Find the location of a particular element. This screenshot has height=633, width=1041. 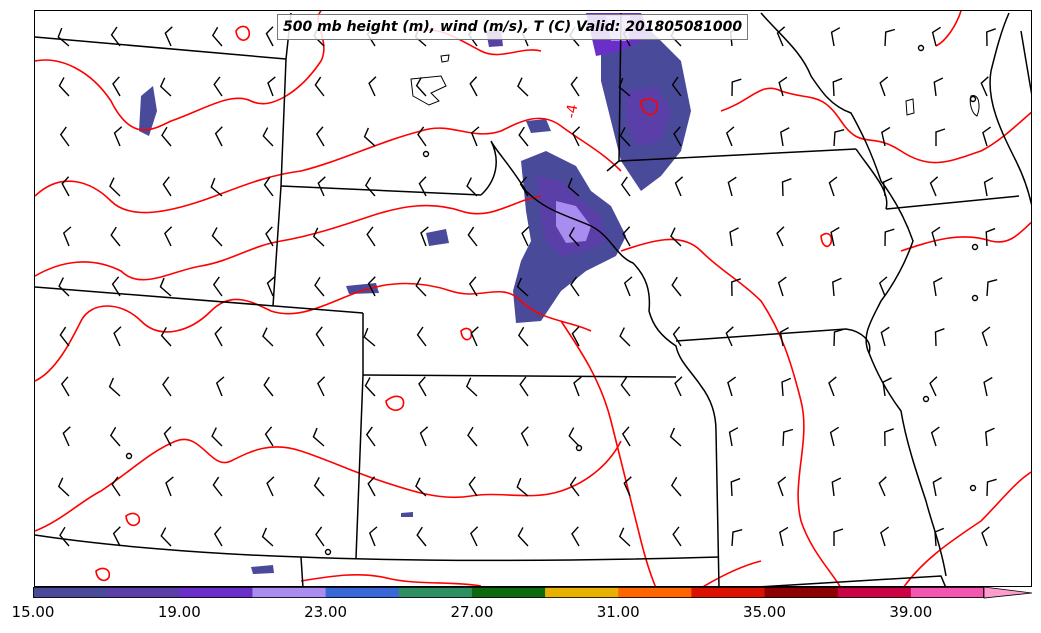

colorbar-tick-label: 19.00 is located at coordinates (179, 612).